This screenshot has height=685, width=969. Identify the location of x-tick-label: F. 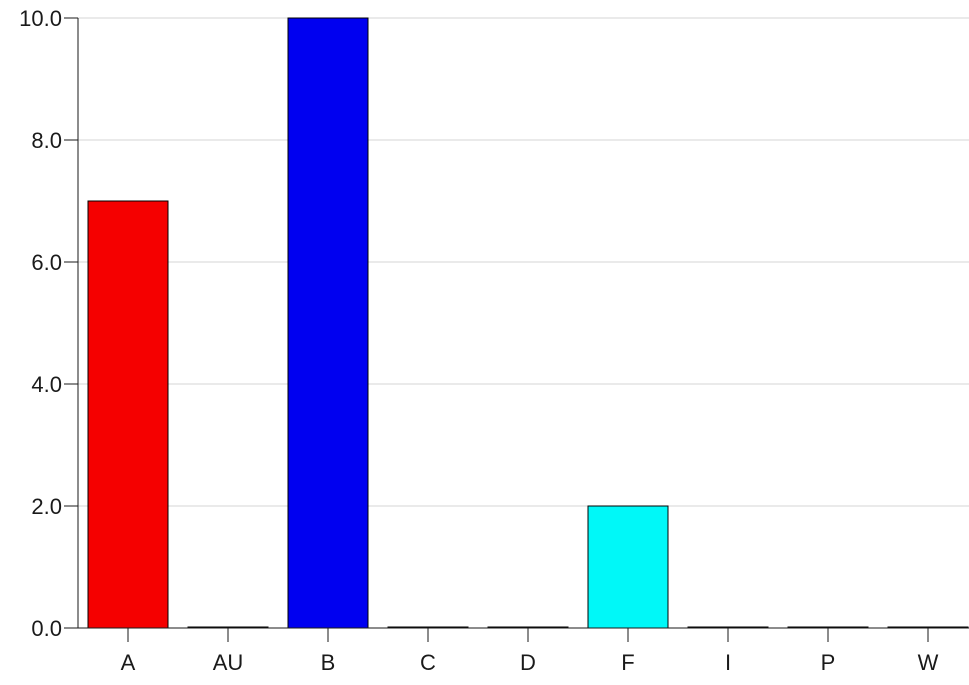
(627, 662).